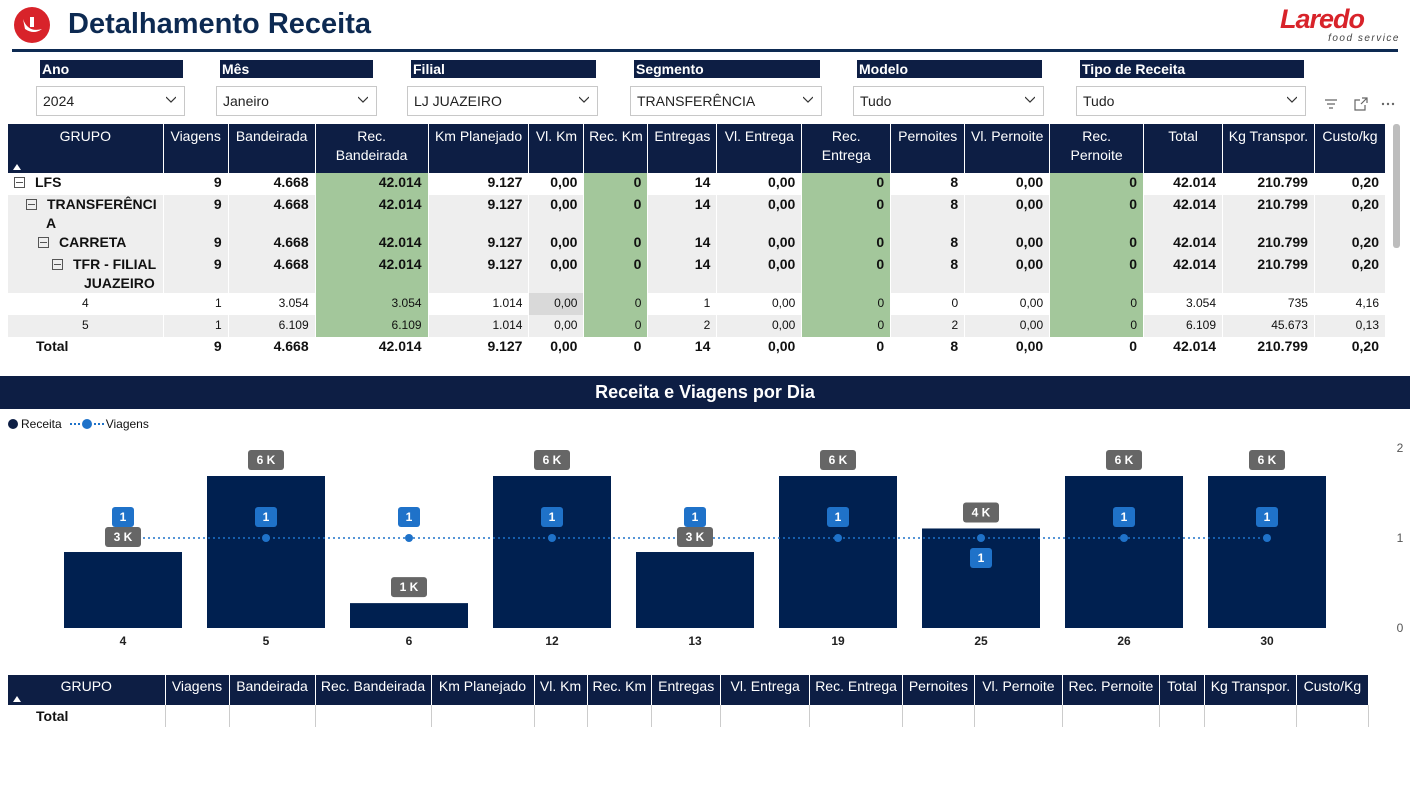  What do you see at coordinates (726, 101) in the screenshot?
I see `filter-segmento-dropdown: TRANSFERÊNCIA` at bounding box center [726, 101].